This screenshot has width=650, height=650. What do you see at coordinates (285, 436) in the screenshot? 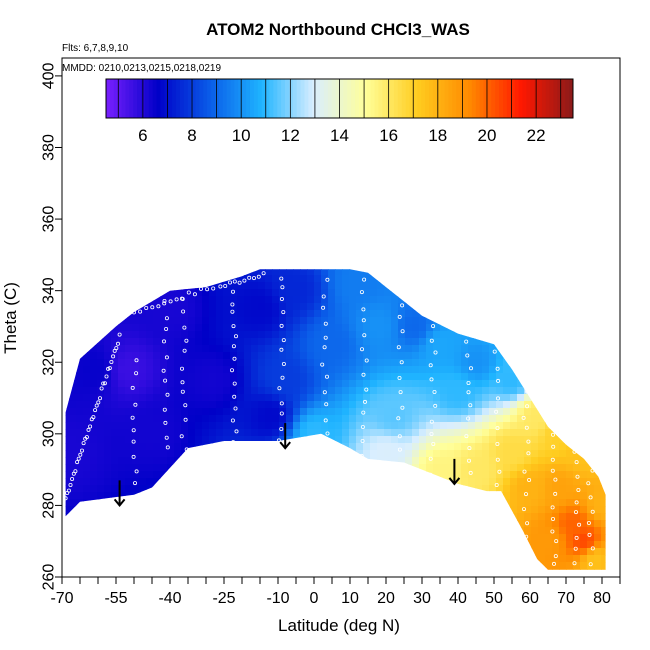
I see `down-arrow-icon` at bounding box center [285, 436].